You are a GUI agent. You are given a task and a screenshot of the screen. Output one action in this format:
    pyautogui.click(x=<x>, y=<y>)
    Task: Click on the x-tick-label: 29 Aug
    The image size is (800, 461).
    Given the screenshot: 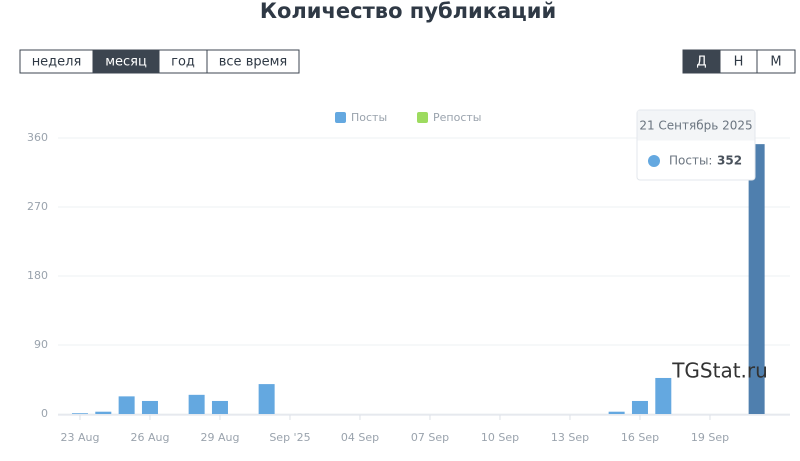 What is the action you would take?
    pyautogui.click(x=219, y=437)
    